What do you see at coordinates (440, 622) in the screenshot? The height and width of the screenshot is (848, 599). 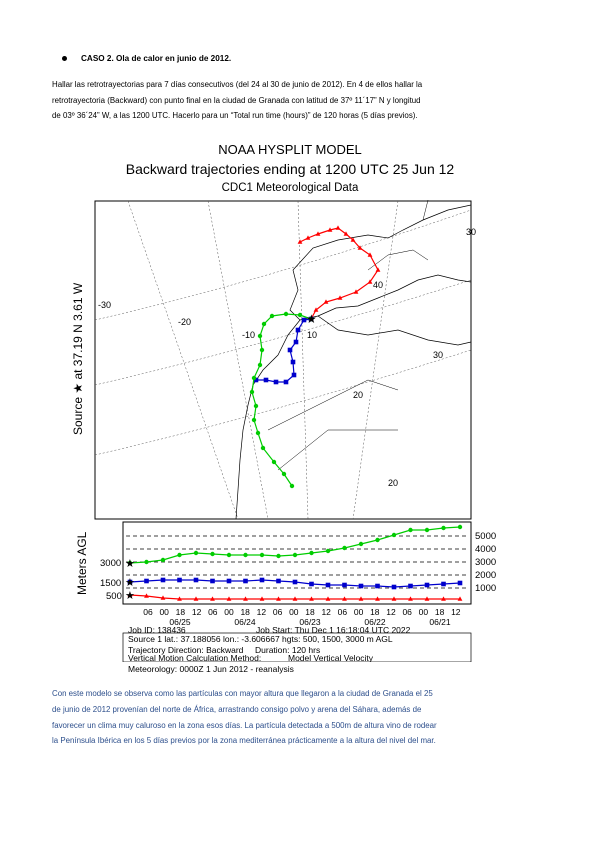 I see `date-tick-label: 06/21` at bounding box center [440, 622].